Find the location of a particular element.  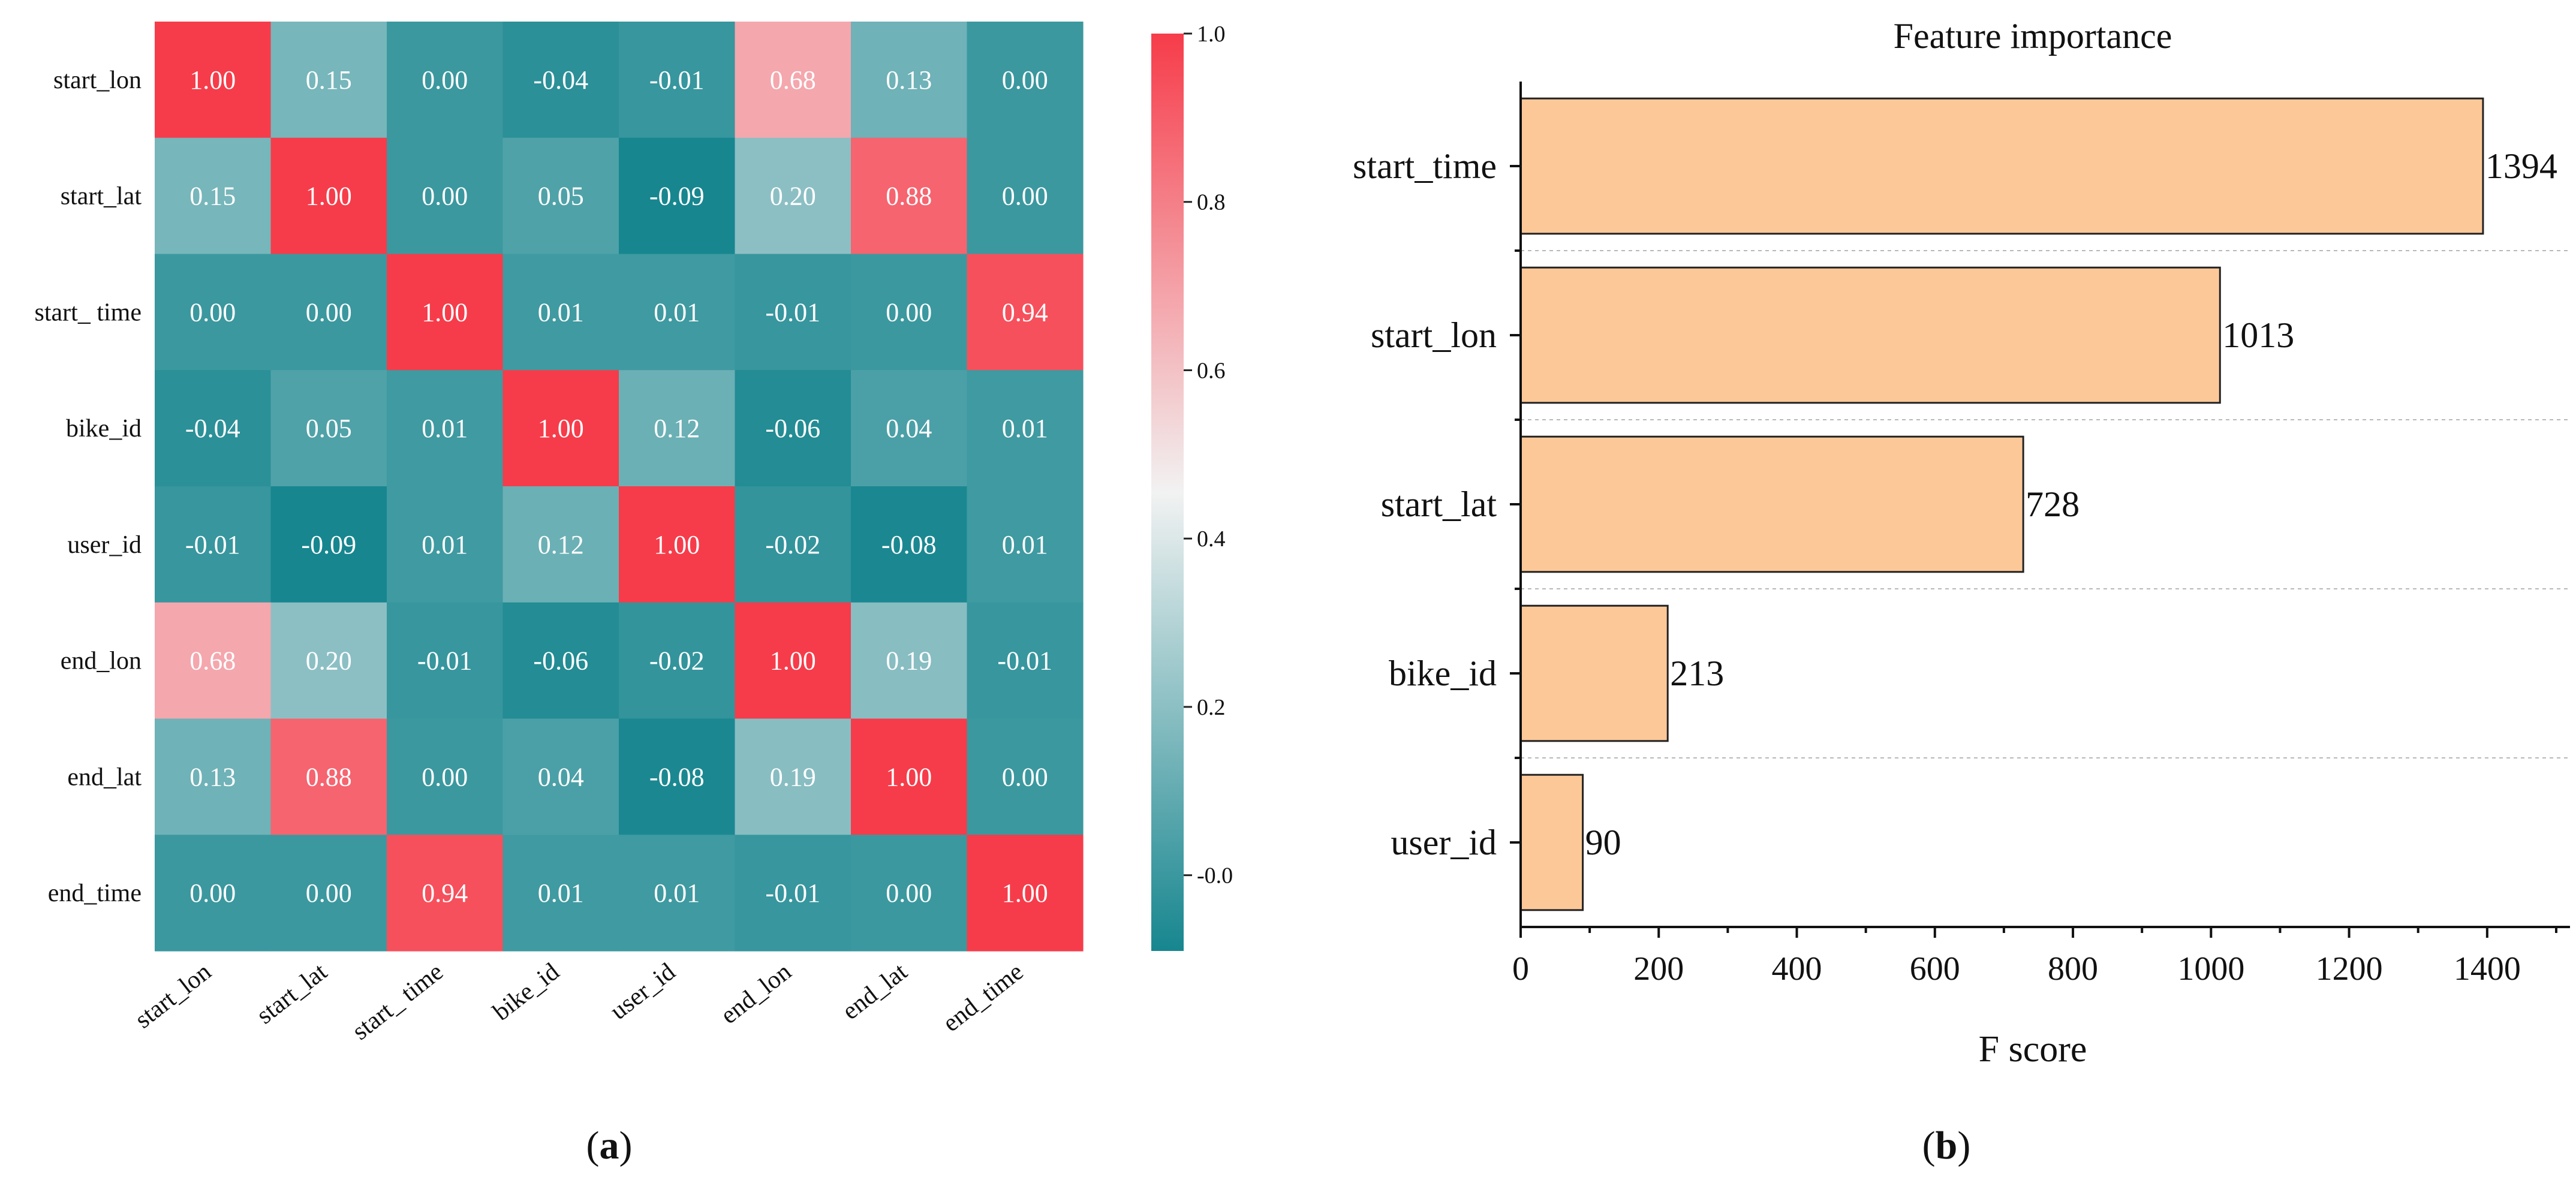

panel-label-b: (b) is located at coordinates (1946, 1146).